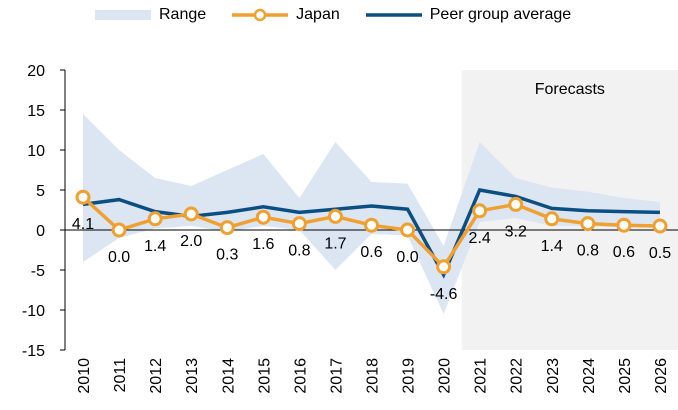 The image size is (678, 410). I want to click on data-label: 3.2, so click(516, 231).